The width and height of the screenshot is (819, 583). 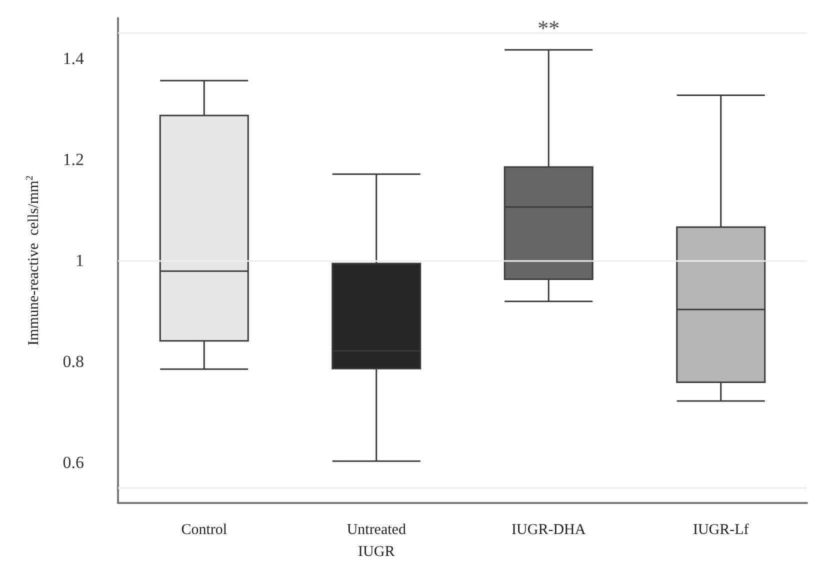 What do you see at coordinates (73, 58) in the screenshot?
I see `y-tick-label: 1.4` at bounding box center [73, 58].